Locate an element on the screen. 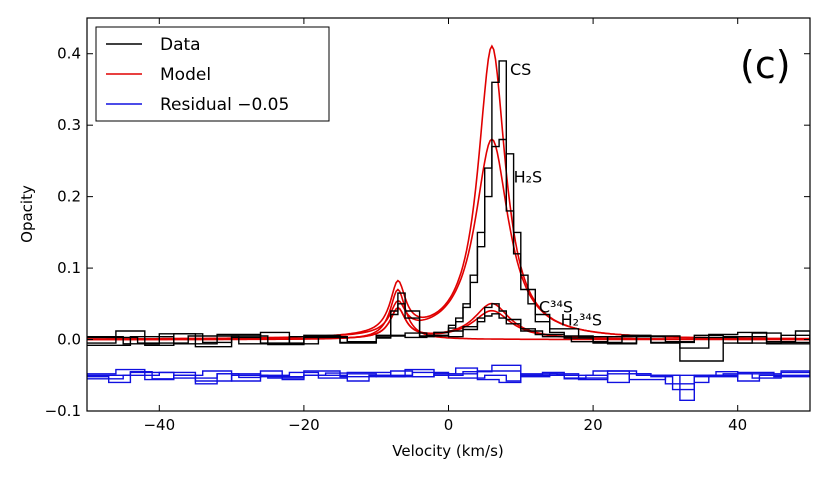 The height and width of the screenshot is (481, 830). y-tick-label: 0.3 is located at coordinates (69, 125).